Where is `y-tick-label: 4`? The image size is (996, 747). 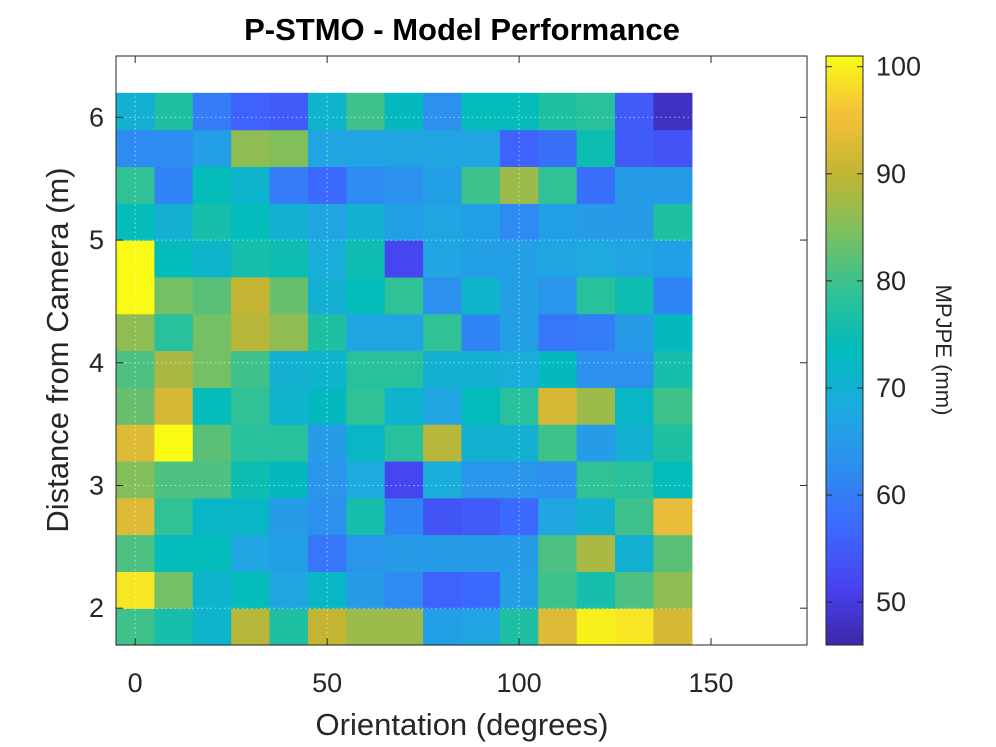 y-tick-label: 4 is located at coordinates (96, 363).